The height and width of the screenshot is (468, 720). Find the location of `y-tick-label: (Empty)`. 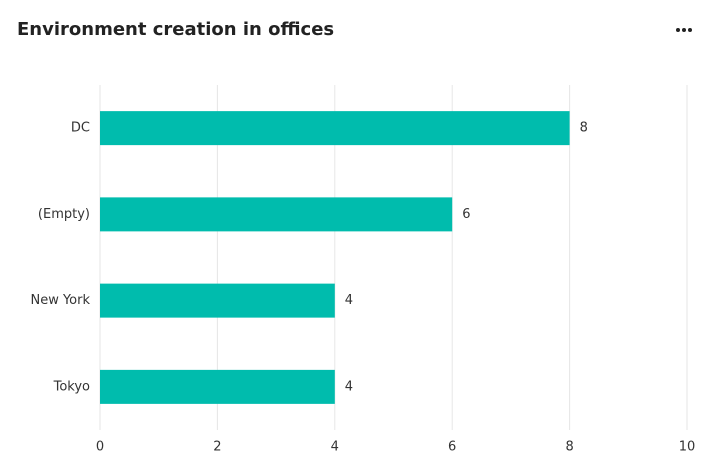

y-tick-label: (Empty) is located at coordinates (64, 214).